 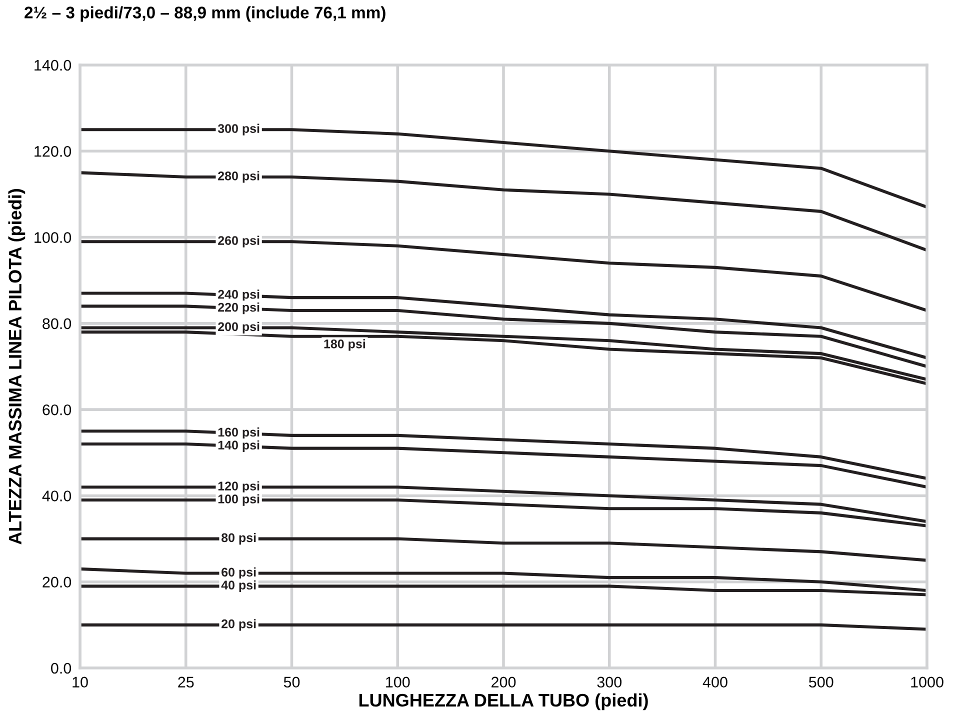 What do you see at coordinates (398, 682) in the screenshot?
I see `x-tick-label: 100` at bounding box center [398, 682].